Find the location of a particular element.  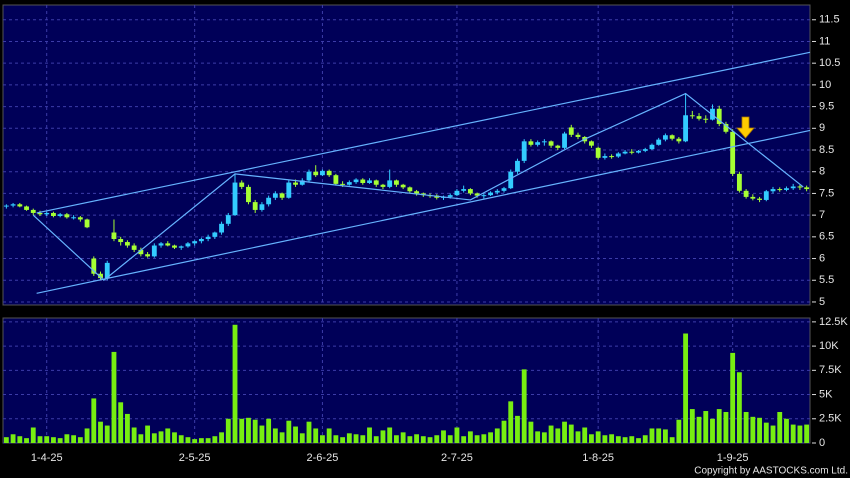

y-tick-label: 5K is located at coordinates (826, 394).